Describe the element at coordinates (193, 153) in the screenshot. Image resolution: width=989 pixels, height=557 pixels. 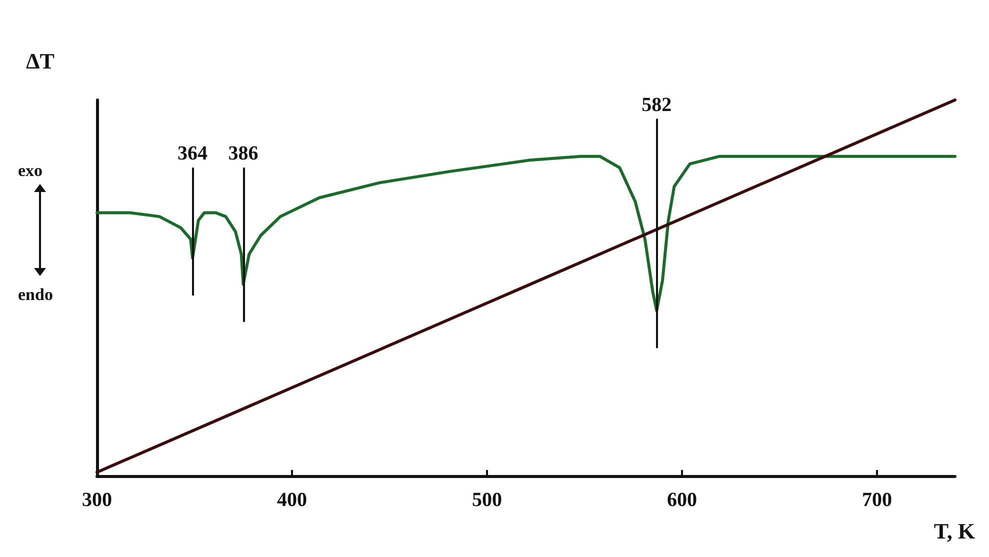
I see `annotation: 364` at that location.